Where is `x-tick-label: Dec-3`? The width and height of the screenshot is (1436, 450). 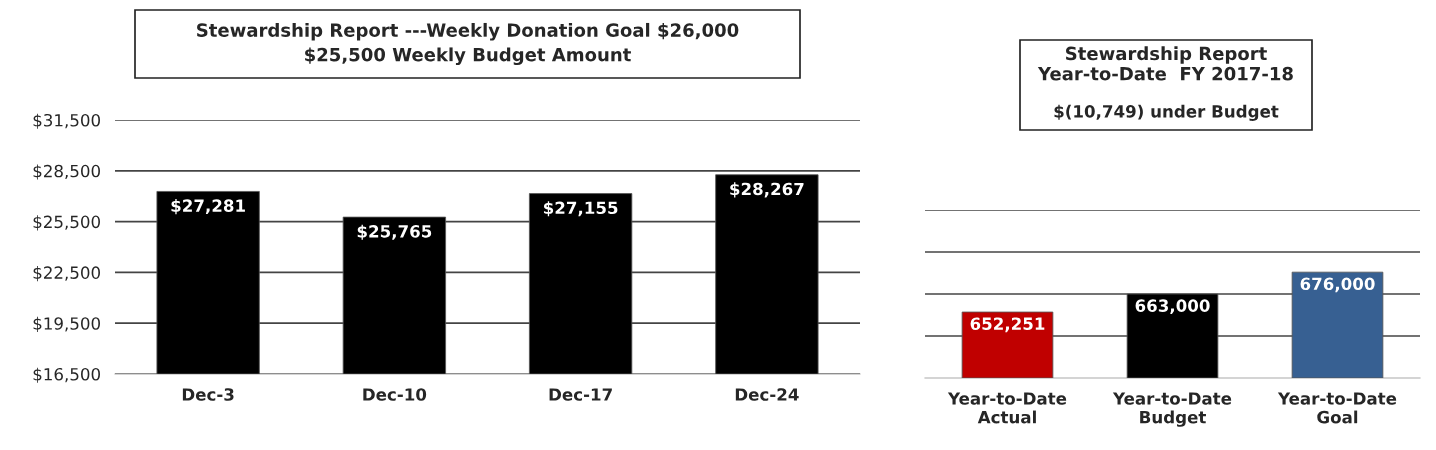 x-tick-label: Dec-3 is located at coordinates (208, 394).